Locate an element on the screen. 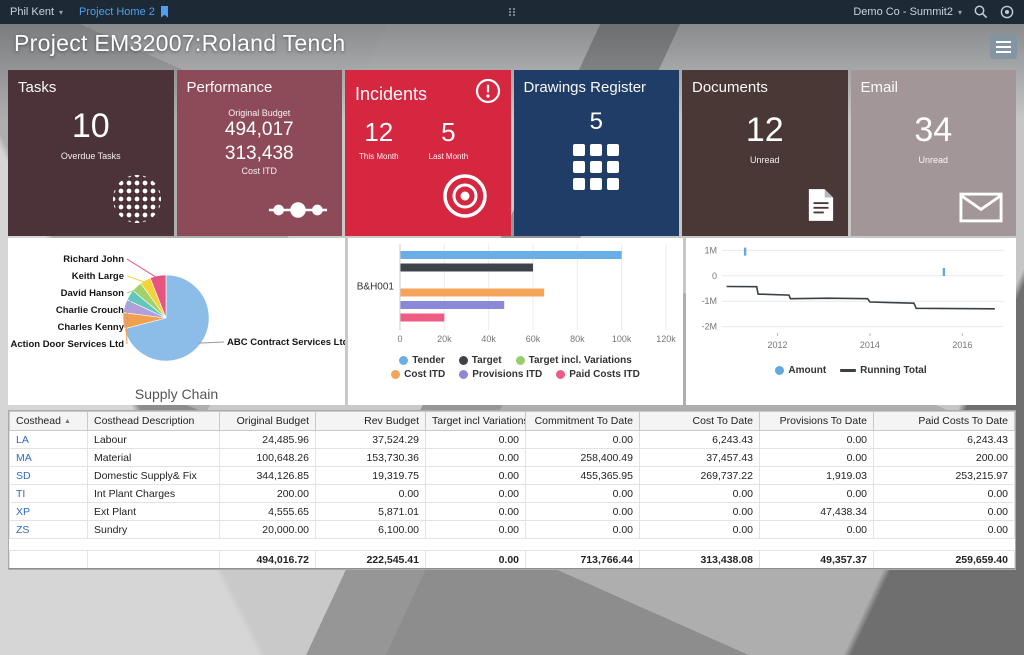 This screenshot has height=655, width=1024. costs-bar-chart: 0 20k 40k 60k 80k 100k 120k B&H001 is located at coordinates (515, 293).